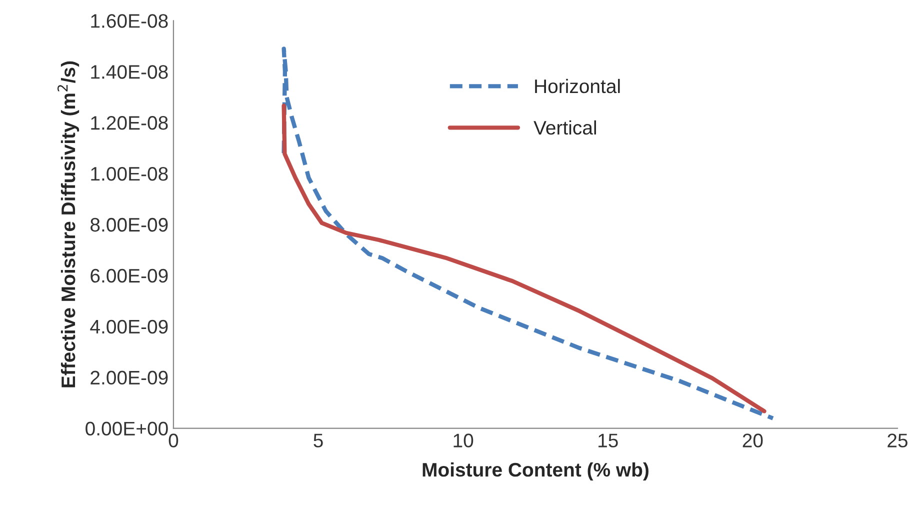 The height and width of the screenshot is (516, 913). What do you see at coordinates (752, 441) in the screenshot?
I see `x-tick-label: 20` at bounding box center [752, 441].